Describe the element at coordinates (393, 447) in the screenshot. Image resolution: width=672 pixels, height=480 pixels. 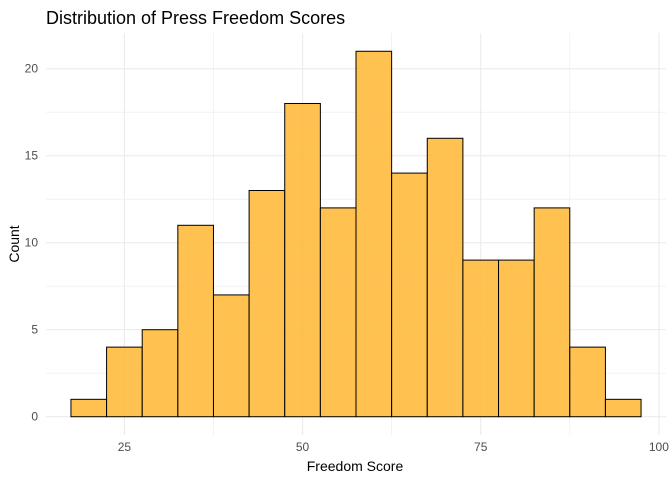
I see `x-axis-ticks: 25 50 75 100` at that location.